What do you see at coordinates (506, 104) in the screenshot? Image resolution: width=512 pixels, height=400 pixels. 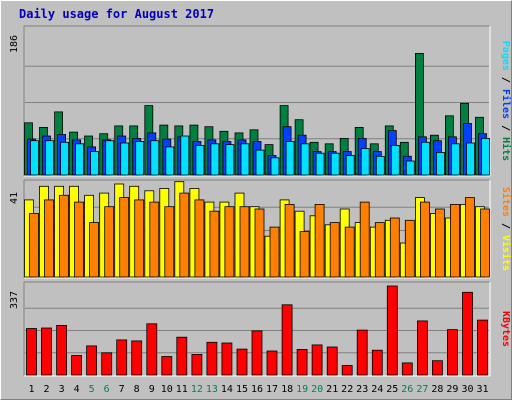 I see `legend-entry-files: Files` at bounding box center [506, 104].